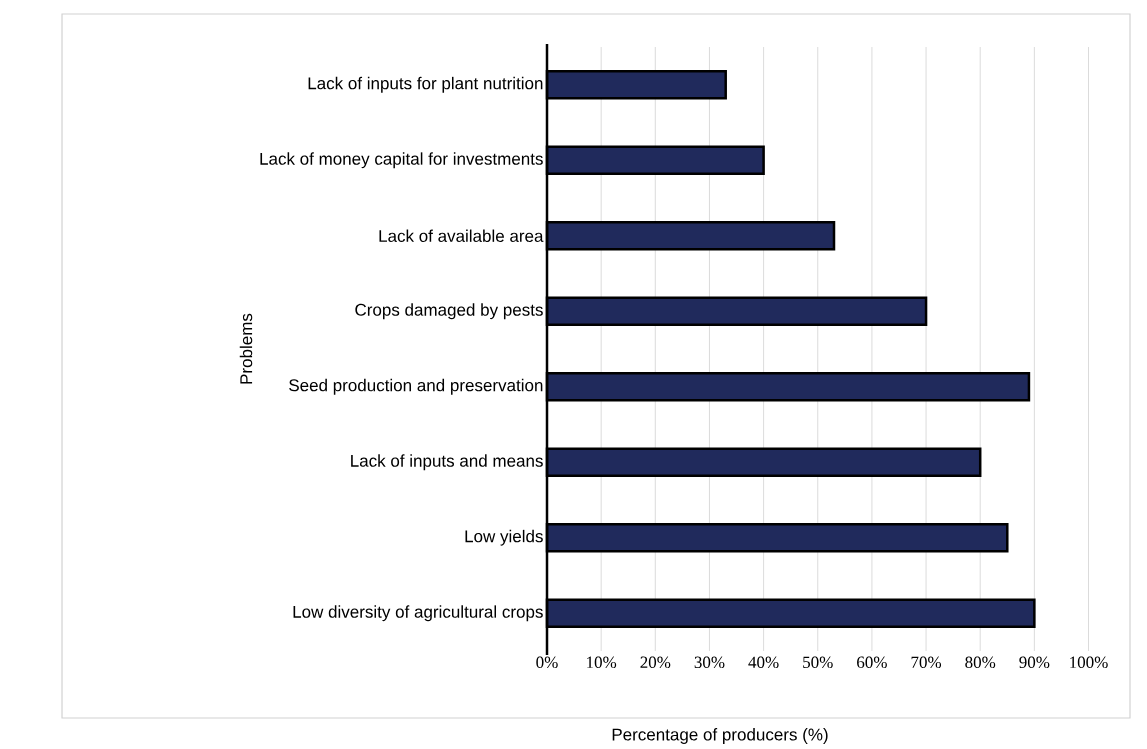 The height and width of the screenshot is (749, 1147). I want to click on y-tick-label: Lack of inputs and means, so click(447, 462).